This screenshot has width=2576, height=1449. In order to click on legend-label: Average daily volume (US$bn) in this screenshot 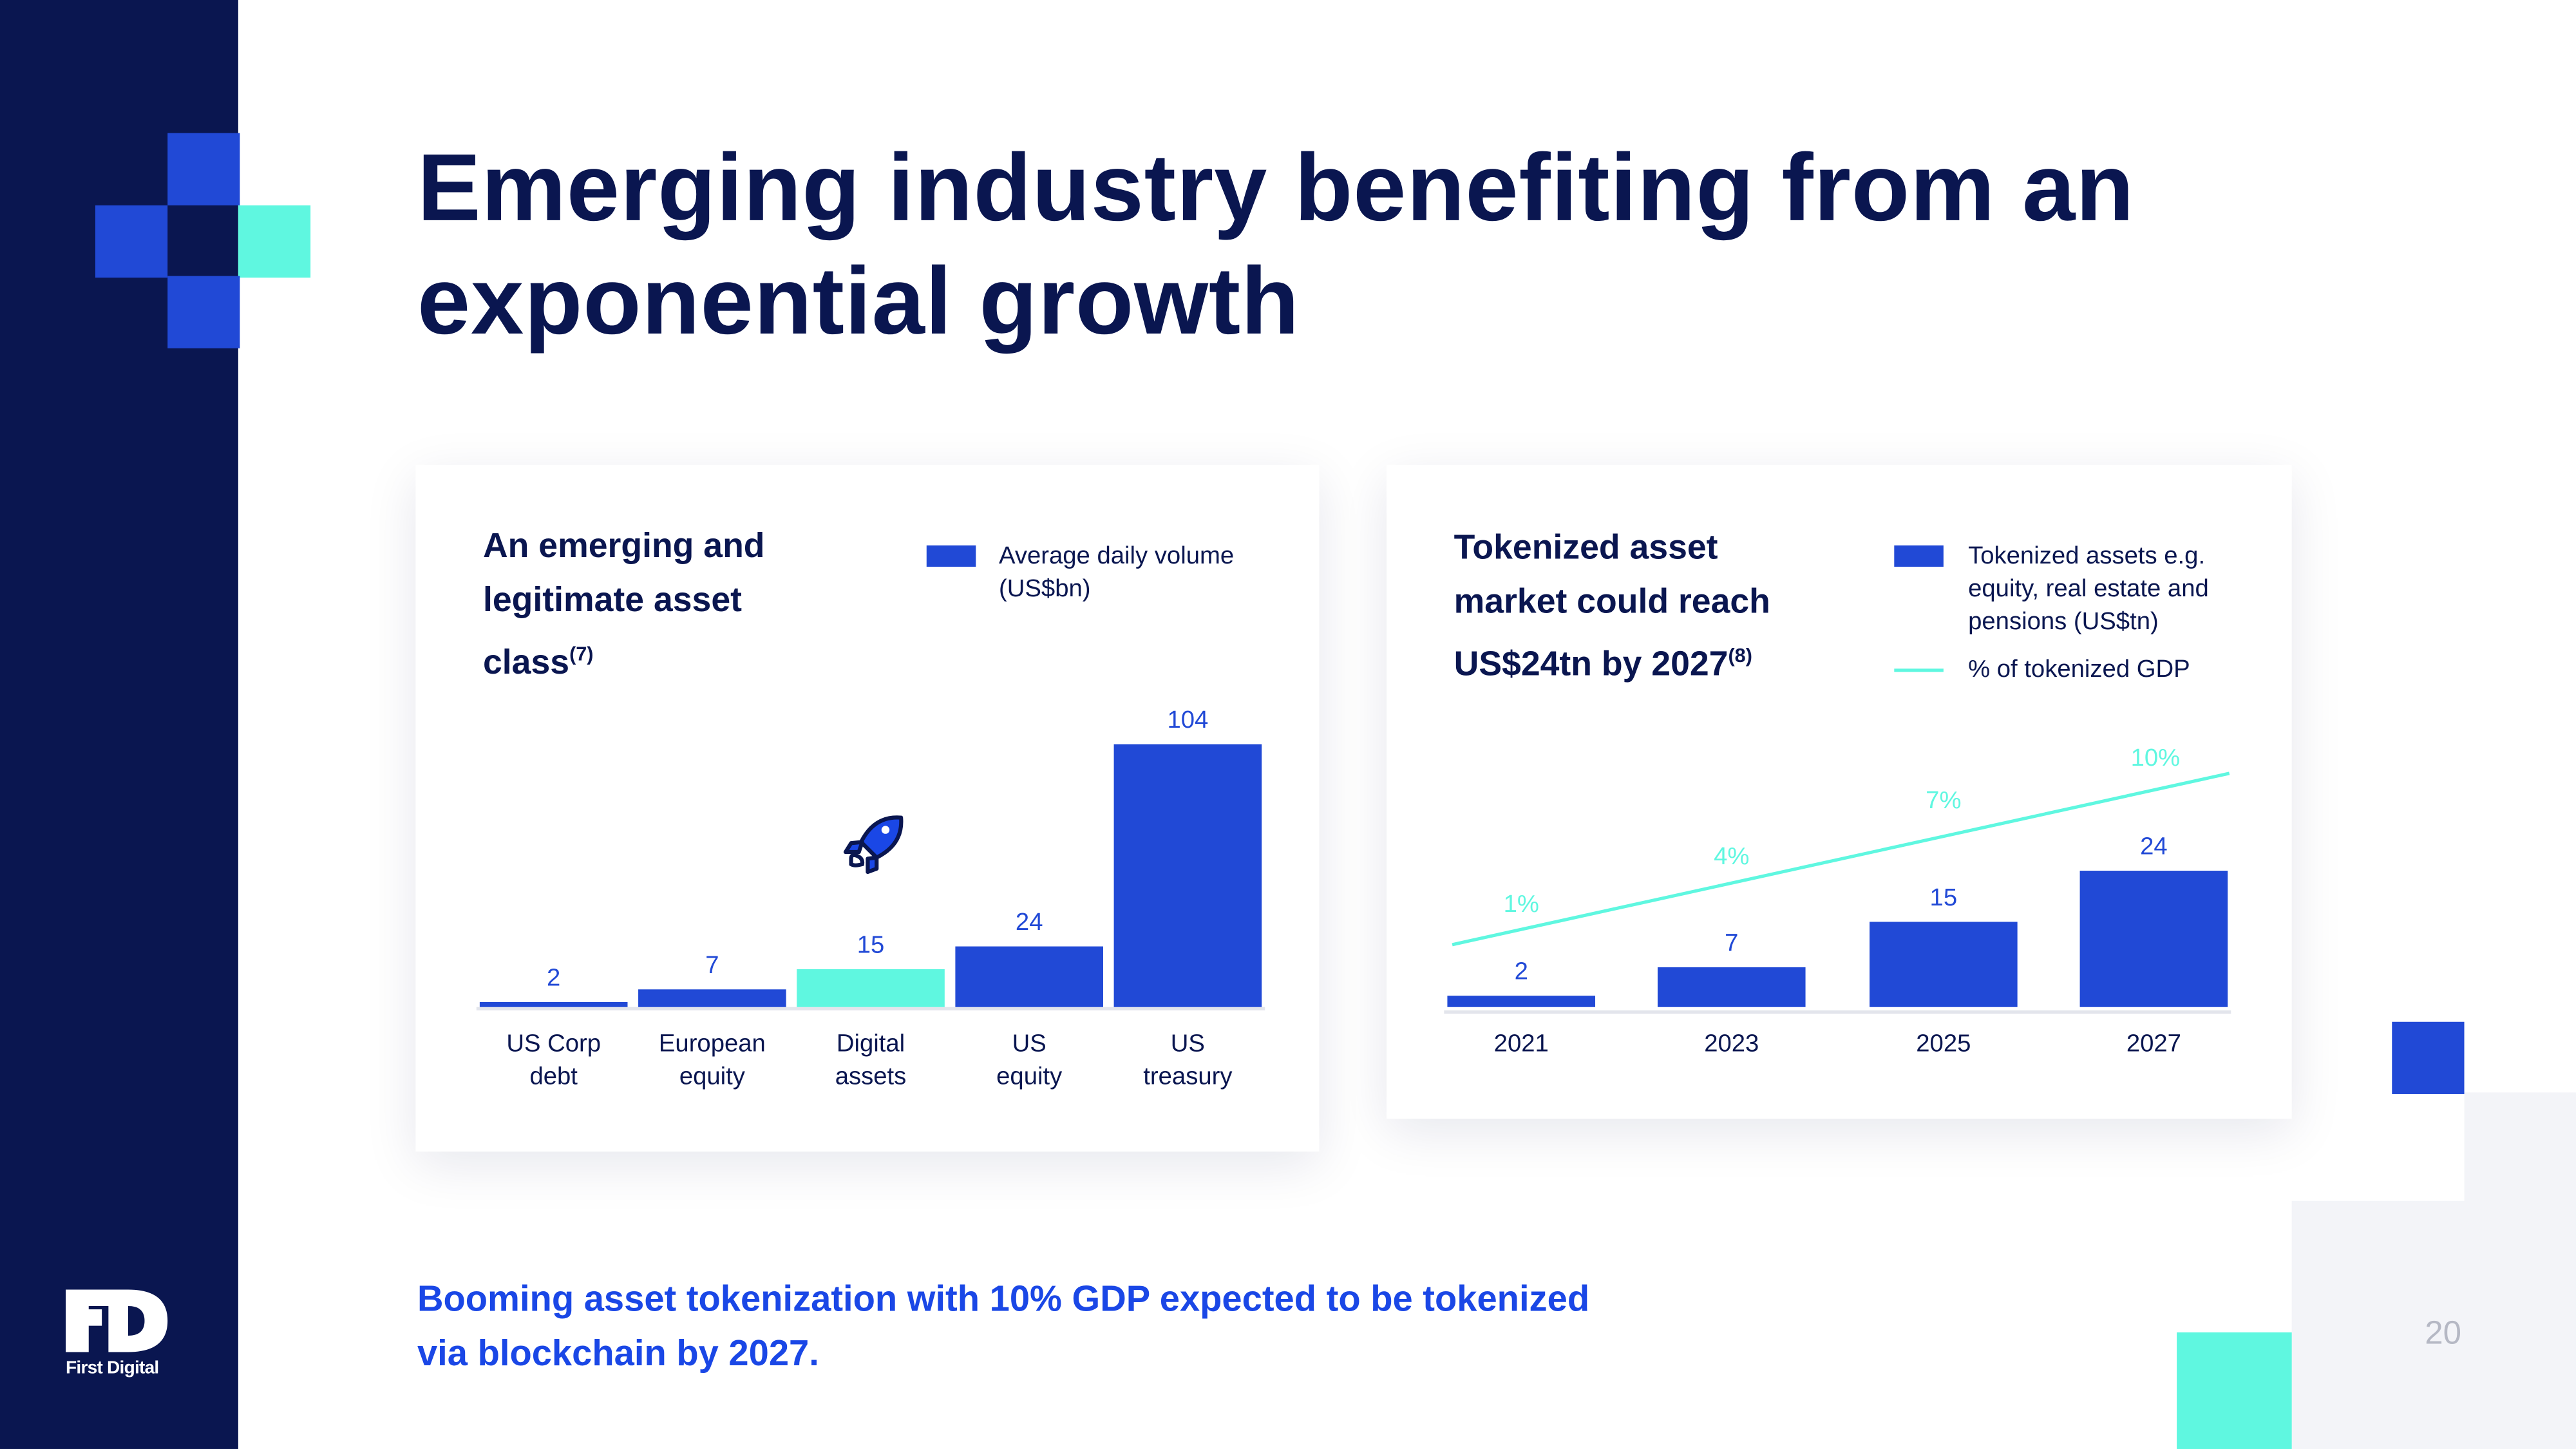, I will do `click(1117, 572)`.